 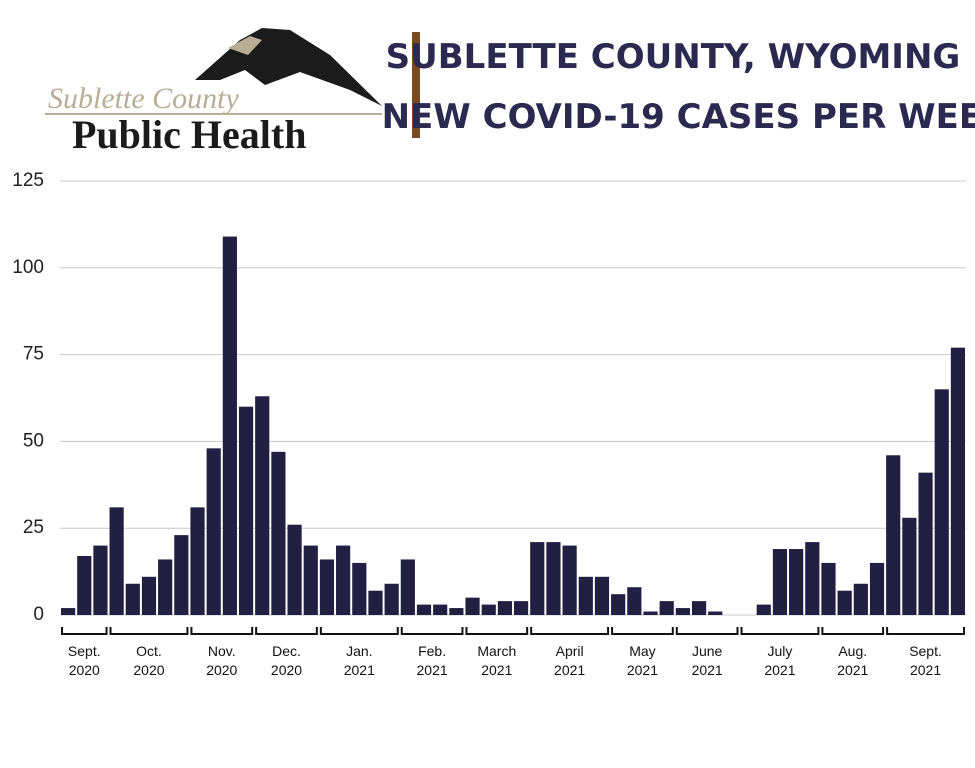 What do you see at coordinates (416, 85) in the screenshot?
I see `divider` at bounding box center [416, 85].